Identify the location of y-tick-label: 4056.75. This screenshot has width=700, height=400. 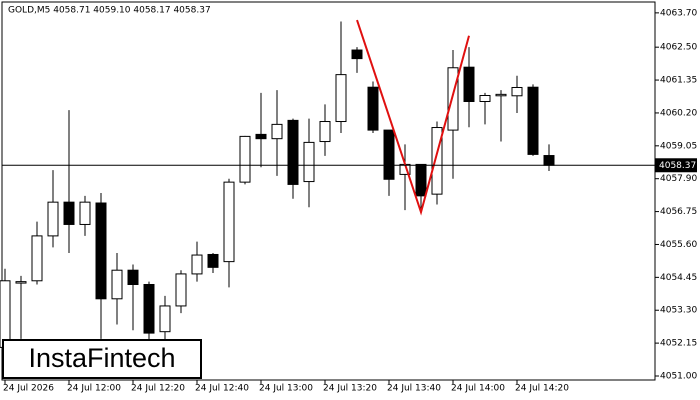
(678, 212).